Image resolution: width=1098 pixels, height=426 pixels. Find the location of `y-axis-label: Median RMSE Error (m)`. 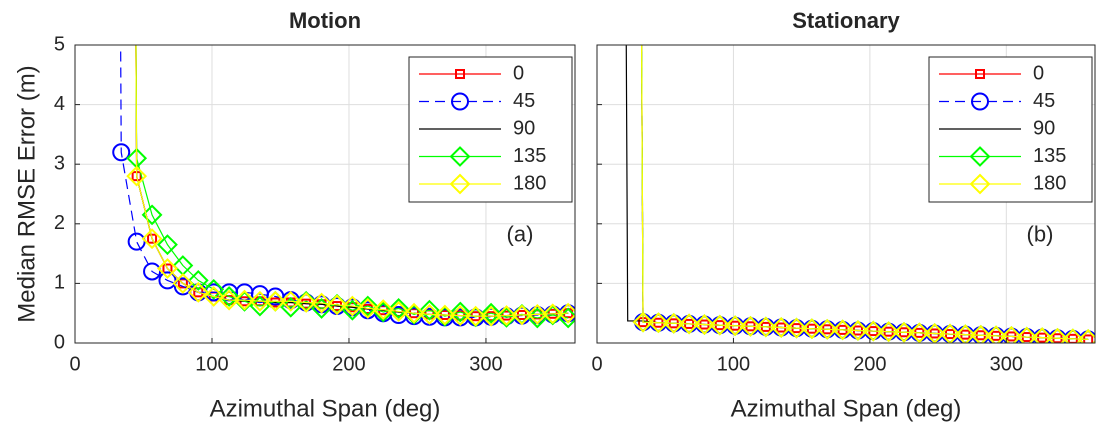

y-axis-label: Median RMSE Error (m) is located at coordinates (26, 193).